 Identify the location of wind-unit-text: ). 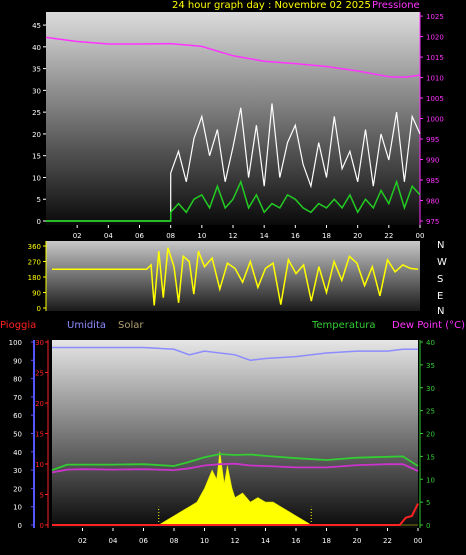
(68, 5).